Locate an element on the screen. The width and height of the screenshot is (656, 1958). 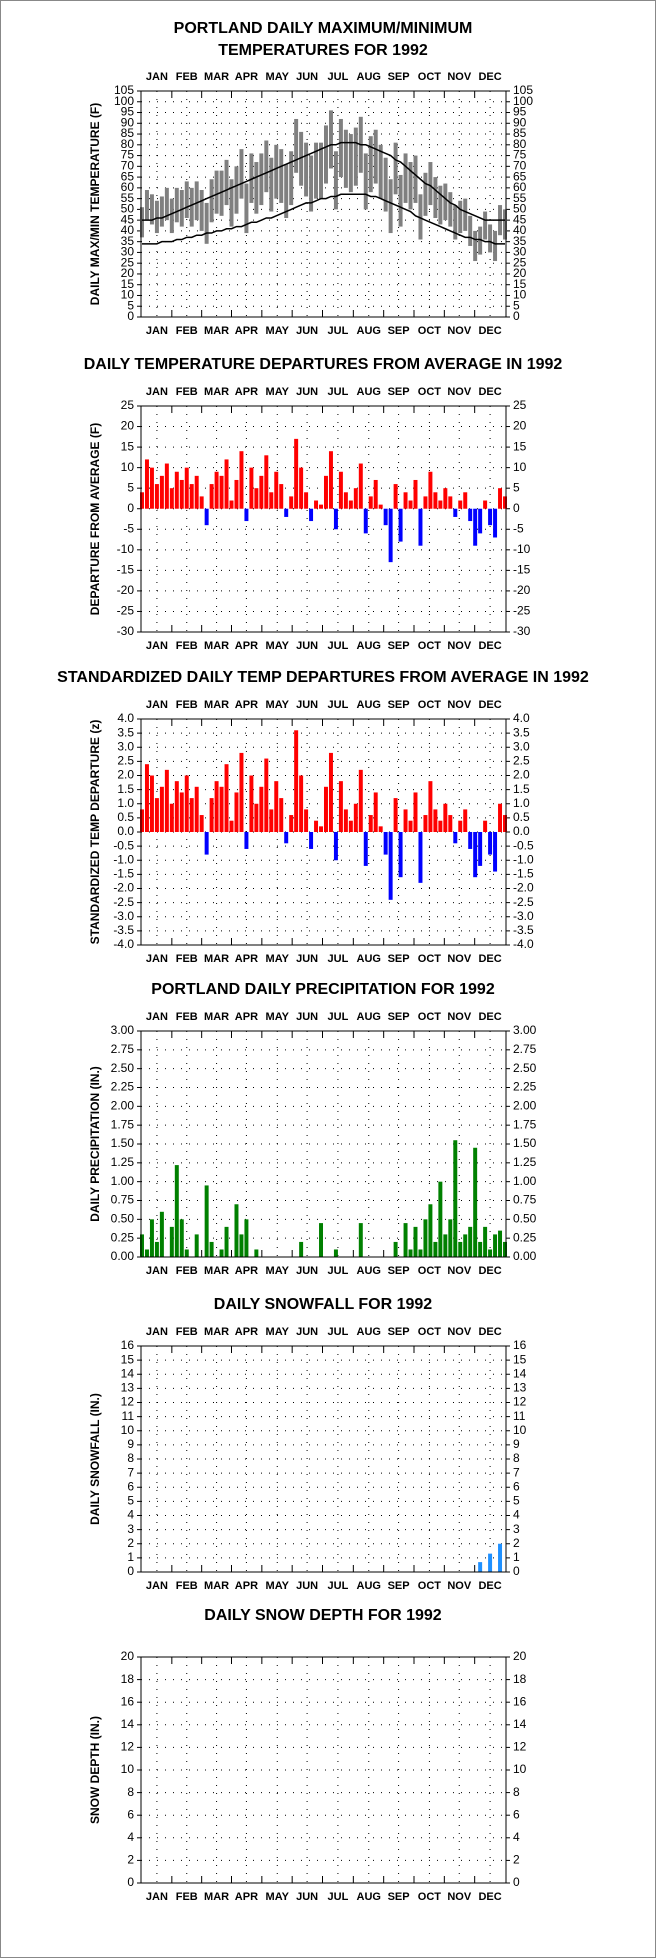
y-tick-label-right: 35 is located at coordinates (520, 241).